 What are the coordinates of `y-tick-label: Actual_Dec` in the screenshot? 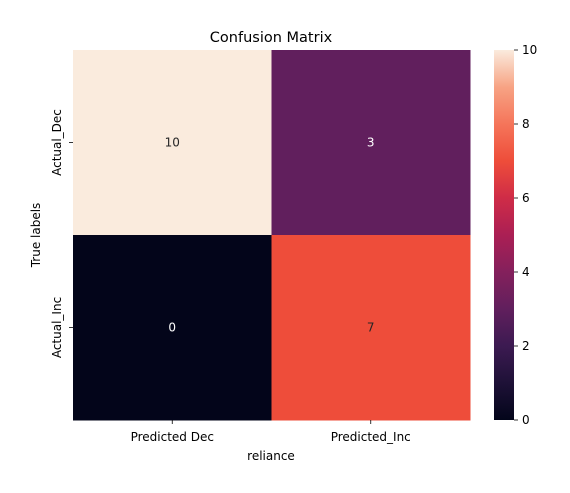 It's located at (57, 142).